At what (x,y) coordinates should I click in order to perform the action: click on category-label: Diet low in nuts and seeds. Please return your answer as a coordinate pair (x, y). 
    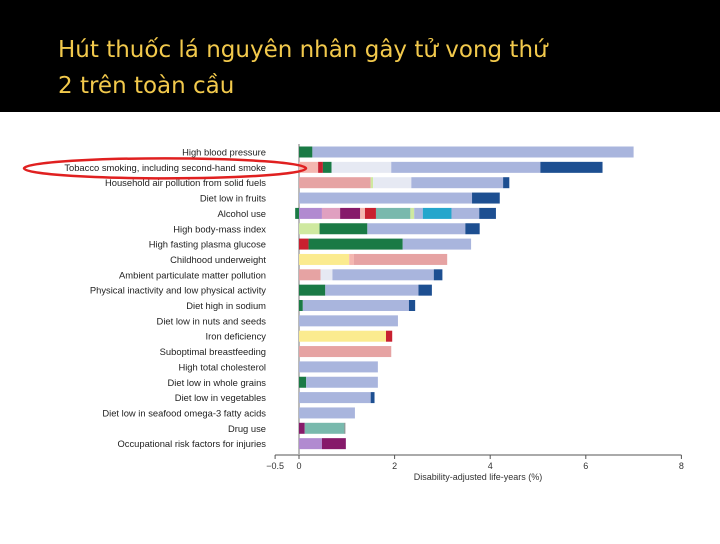
    Looking at the image, I should click on (212, 320).